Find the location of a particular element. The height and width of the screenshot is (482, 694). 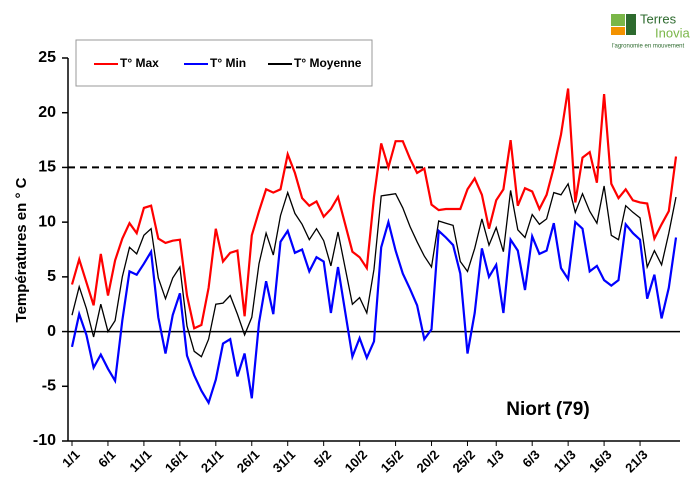

legend-box is located at coordinates (224, 63).